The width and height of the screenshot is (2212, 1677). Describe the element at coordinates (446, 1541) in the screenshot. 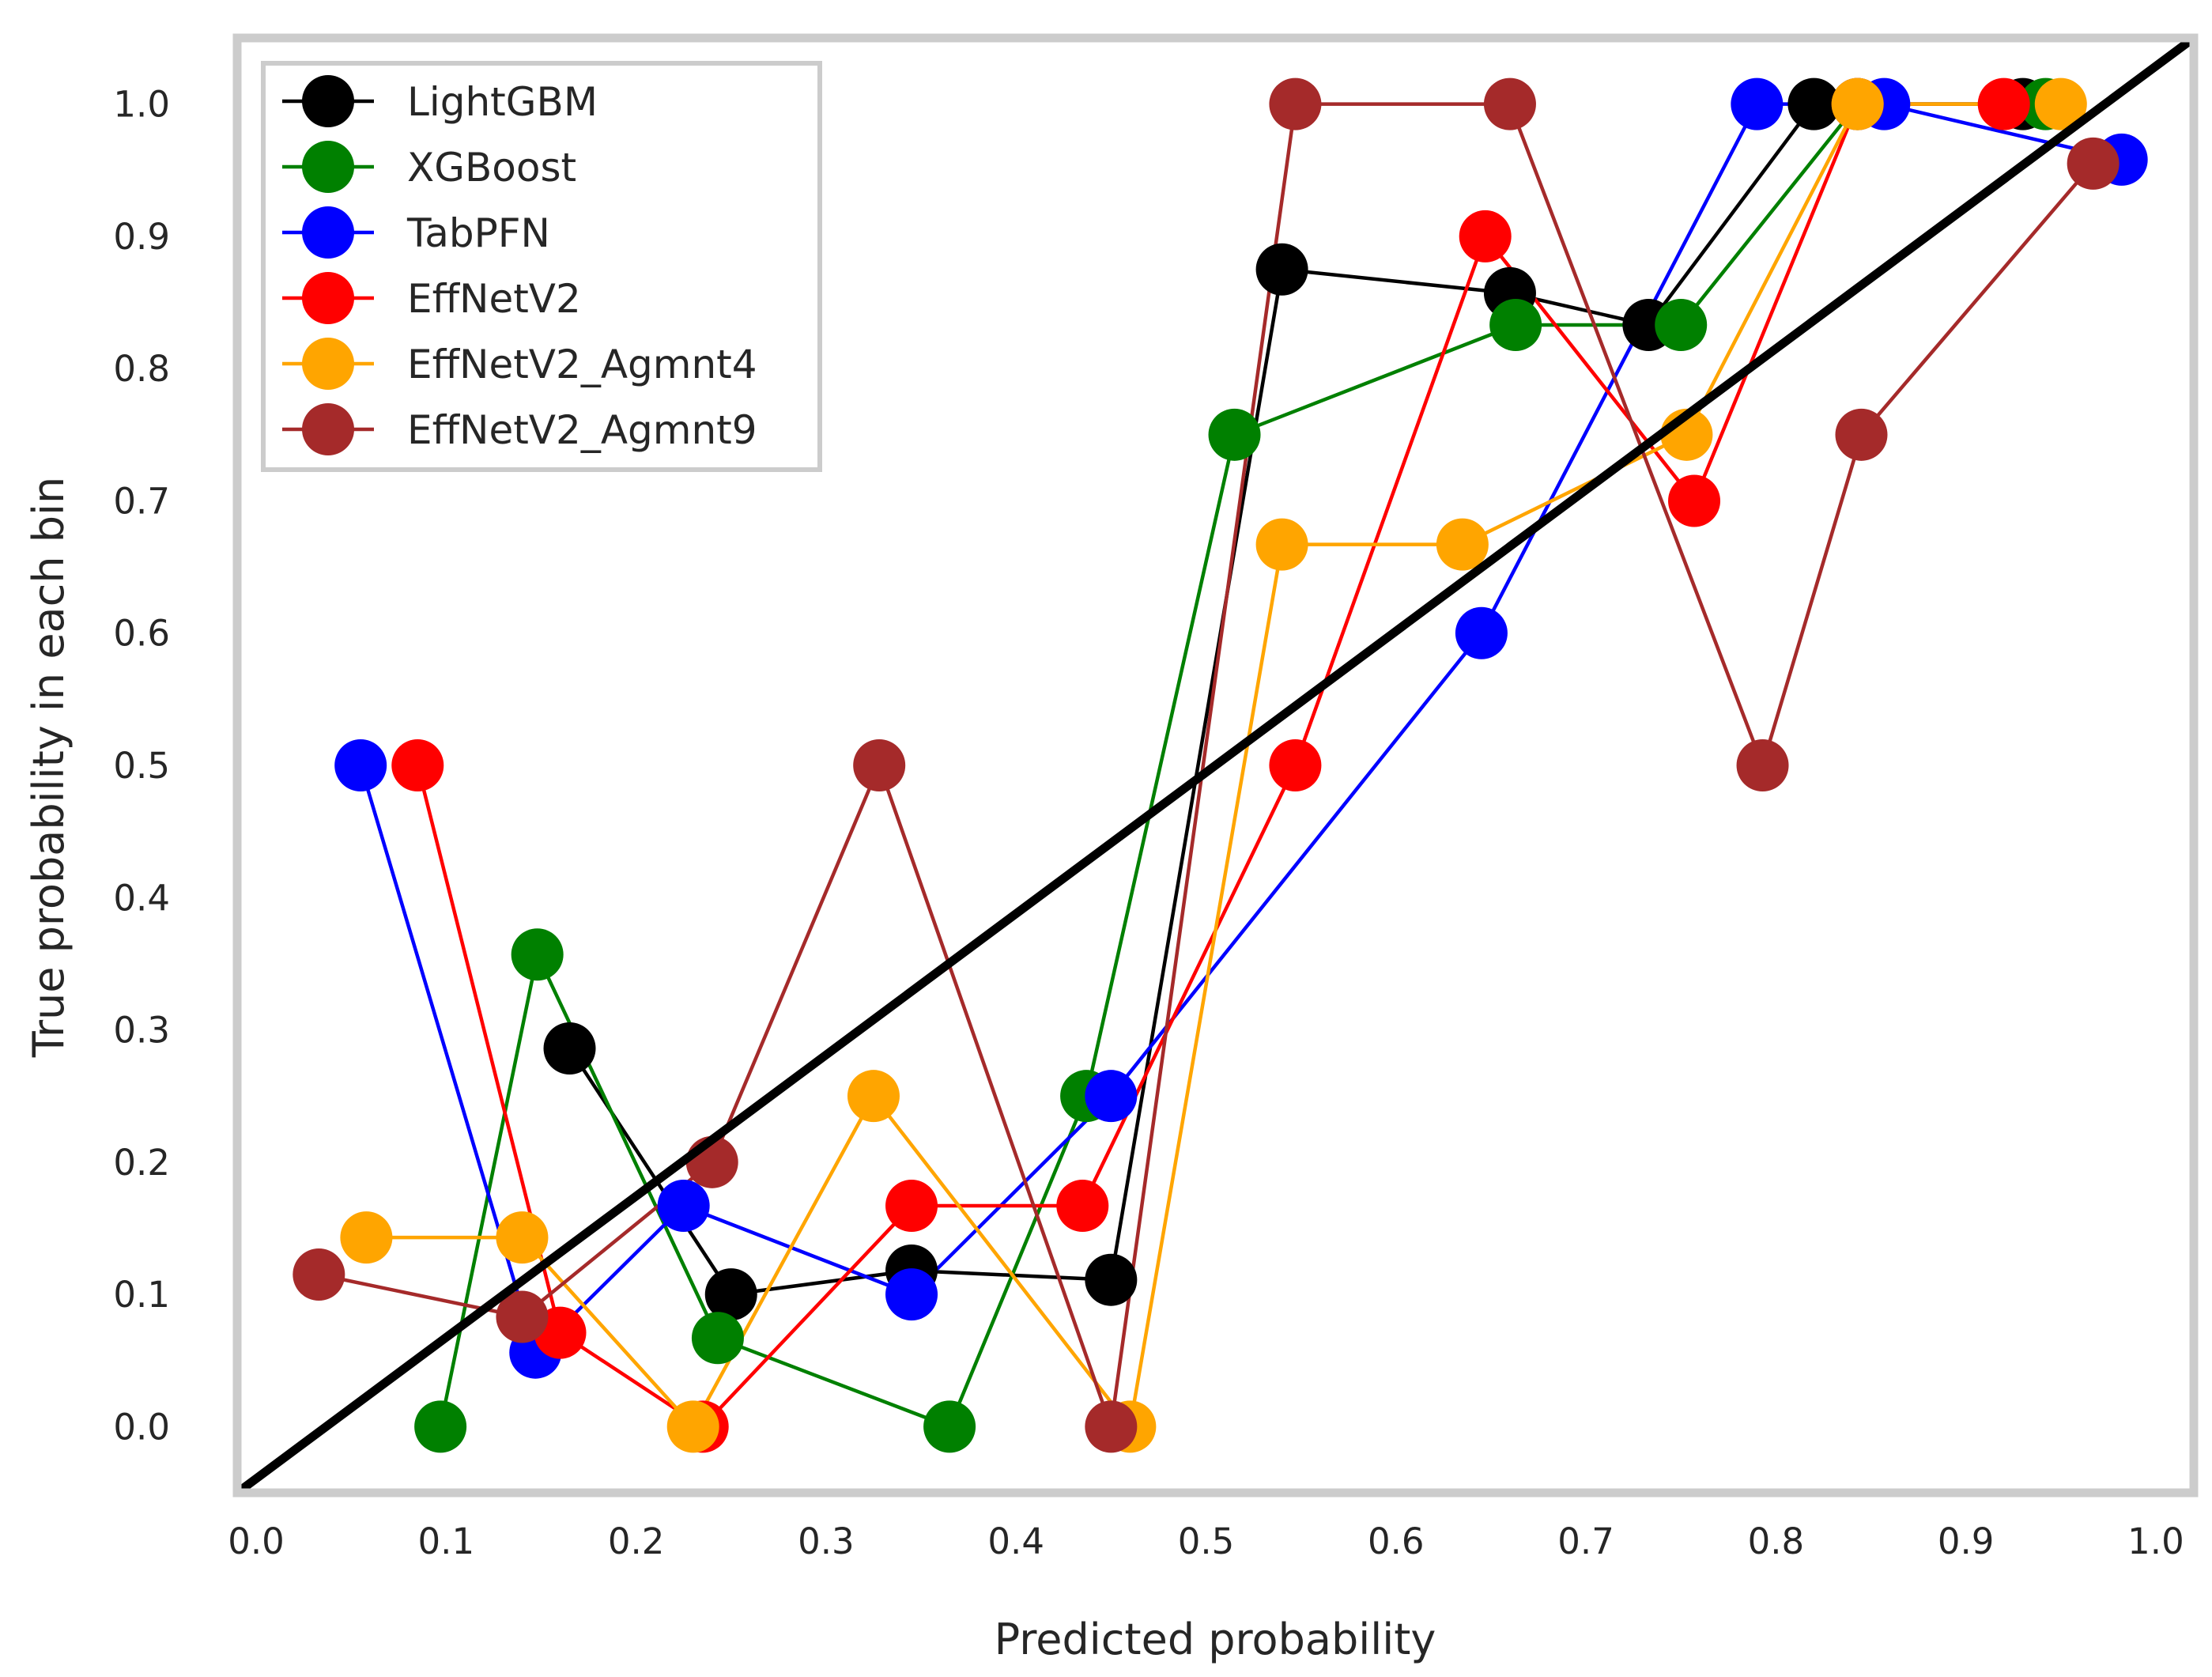

I see `x-tick-label-1: 0.1` at that location.